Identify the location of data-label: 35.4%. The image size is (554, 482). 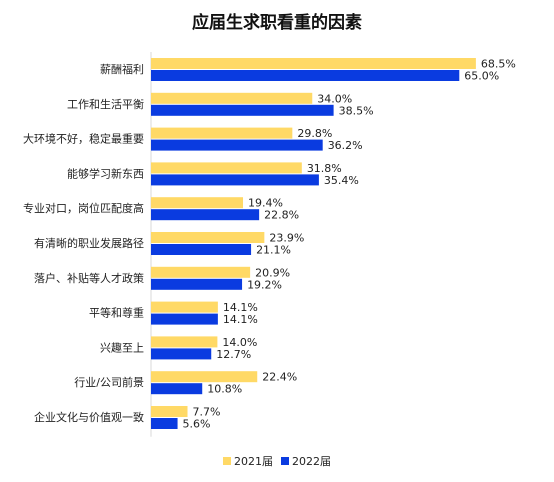
(341, 180).